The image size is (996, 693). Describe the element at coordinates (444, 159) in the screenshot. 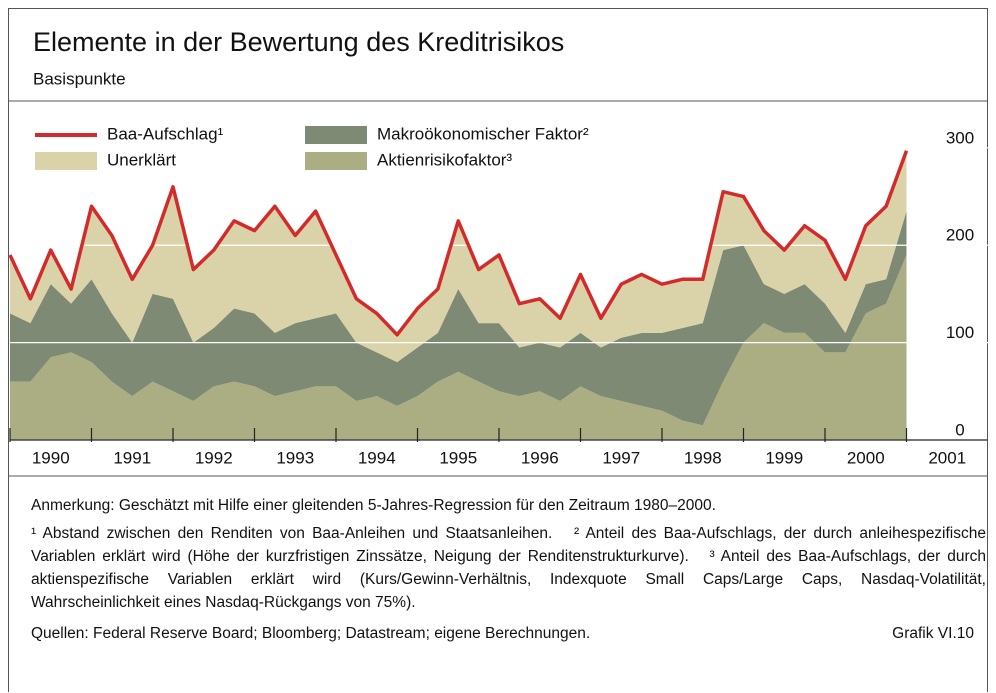

I see `legend-label: Aktienrisikofaktor³` at that location.